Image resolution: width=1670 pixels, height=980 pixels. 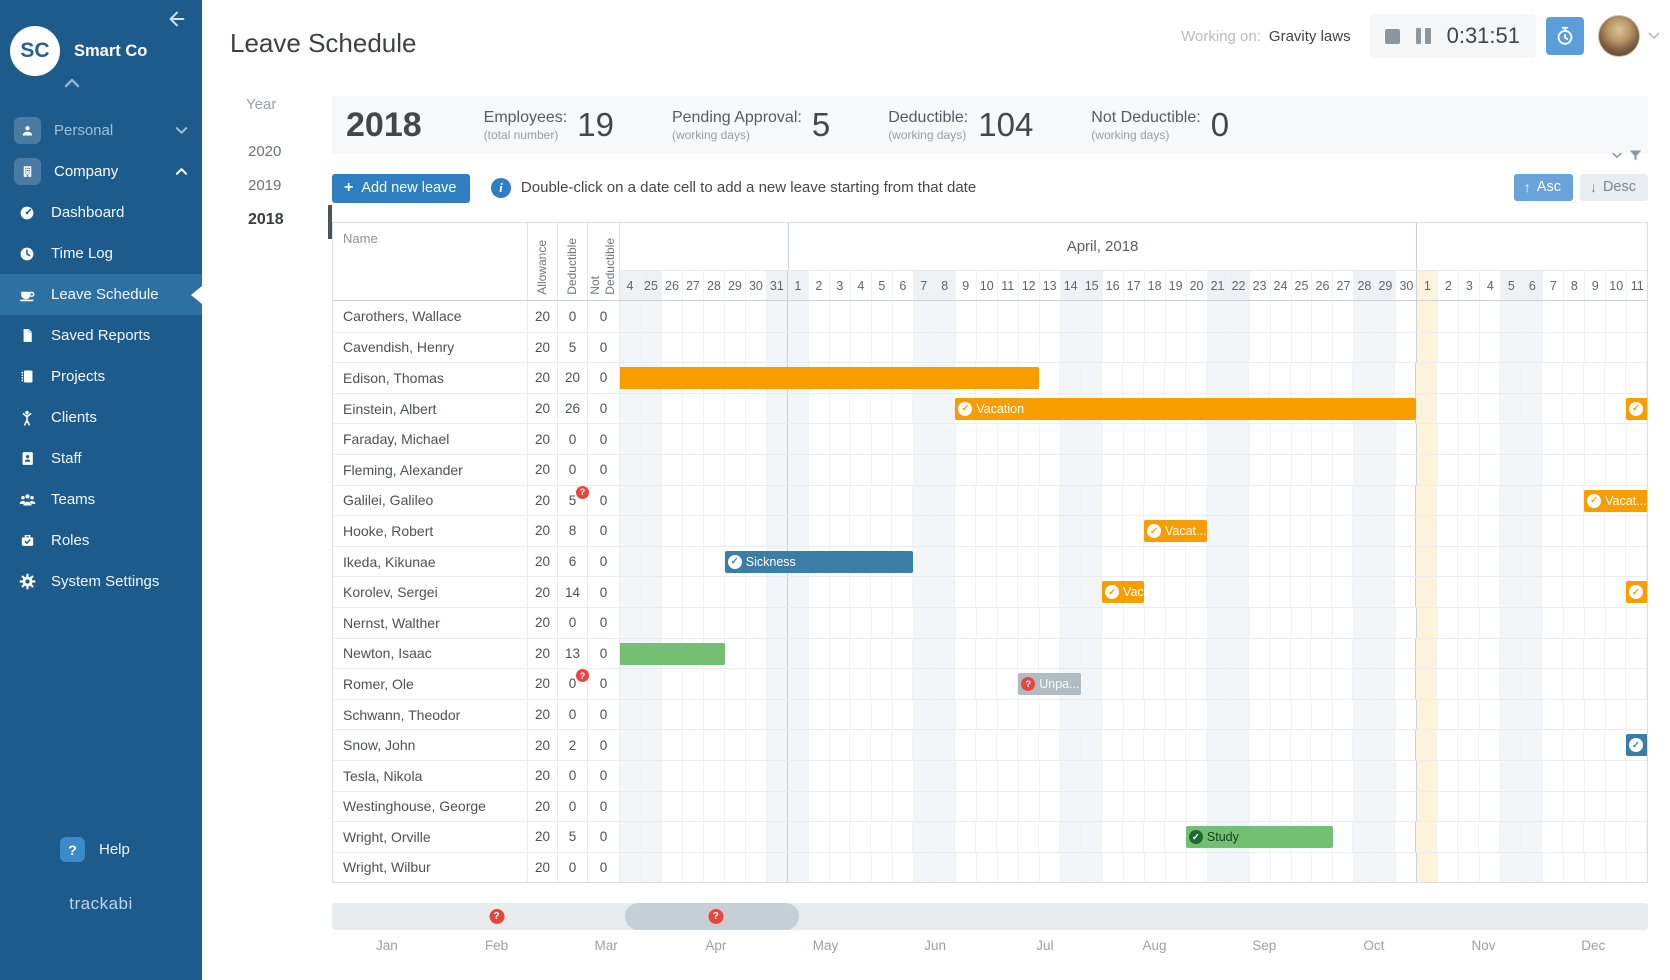 What do you see at coordinates (1636, 745) in the screenshot?
I see `leave-bar-sickness: ✓` at bounding box center [1636, 745].